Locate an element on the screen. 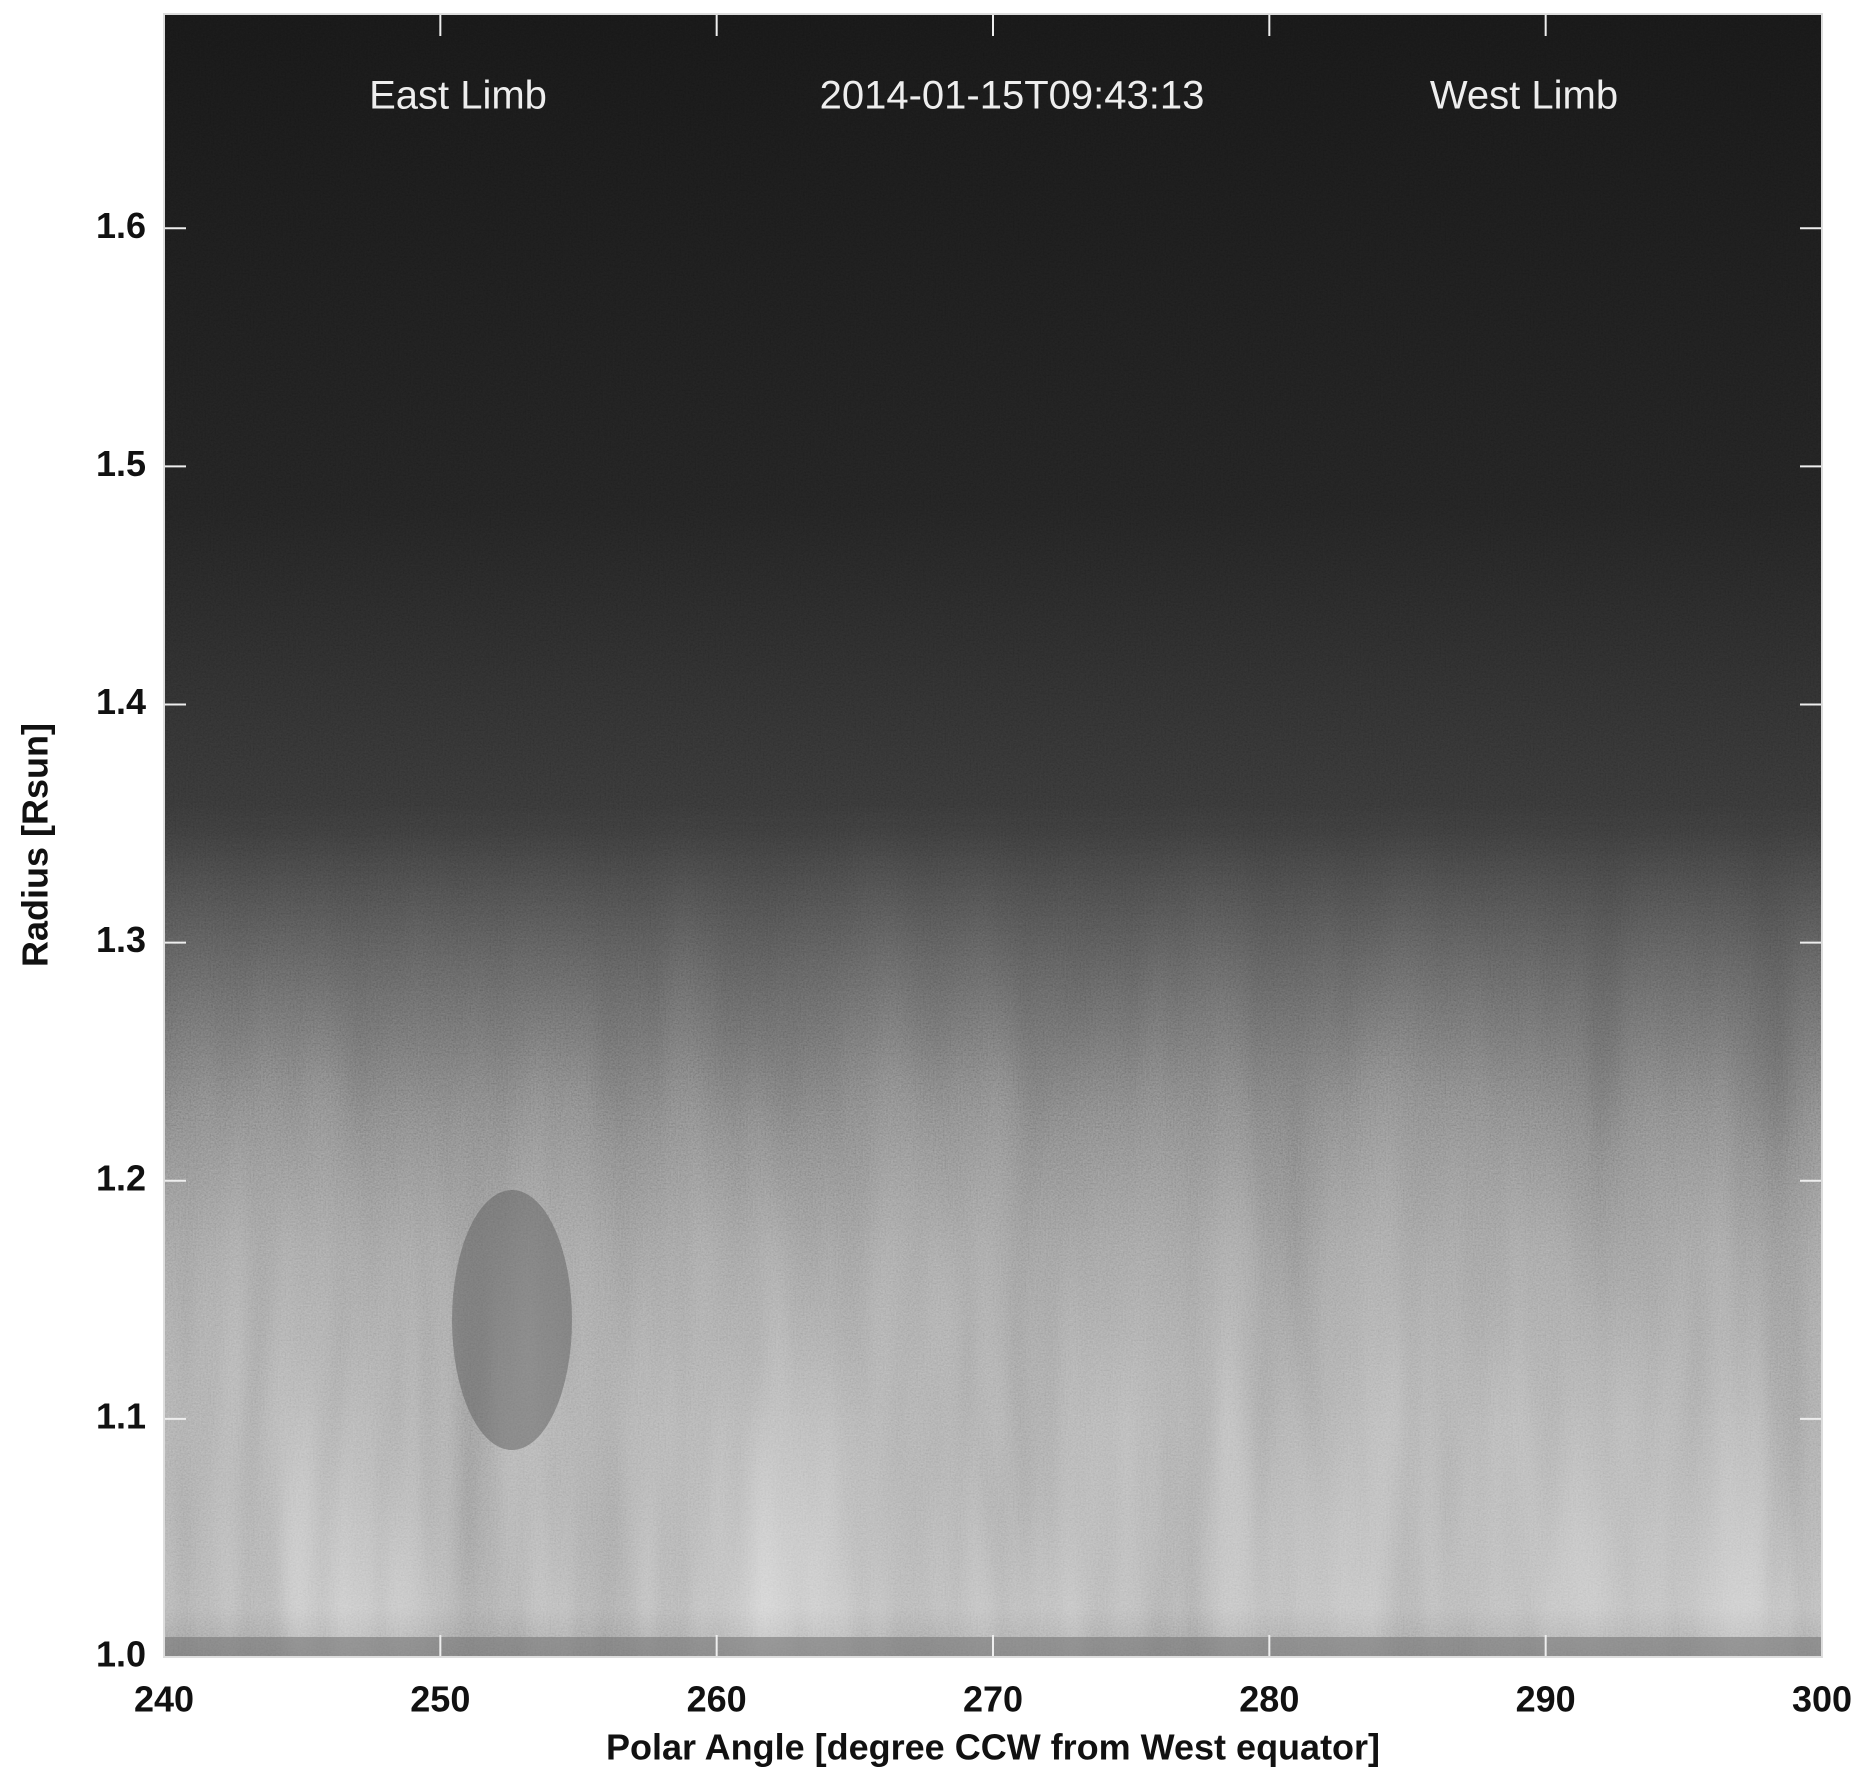  y-tick-label: 1.4 is located at coordinates (121, 701).